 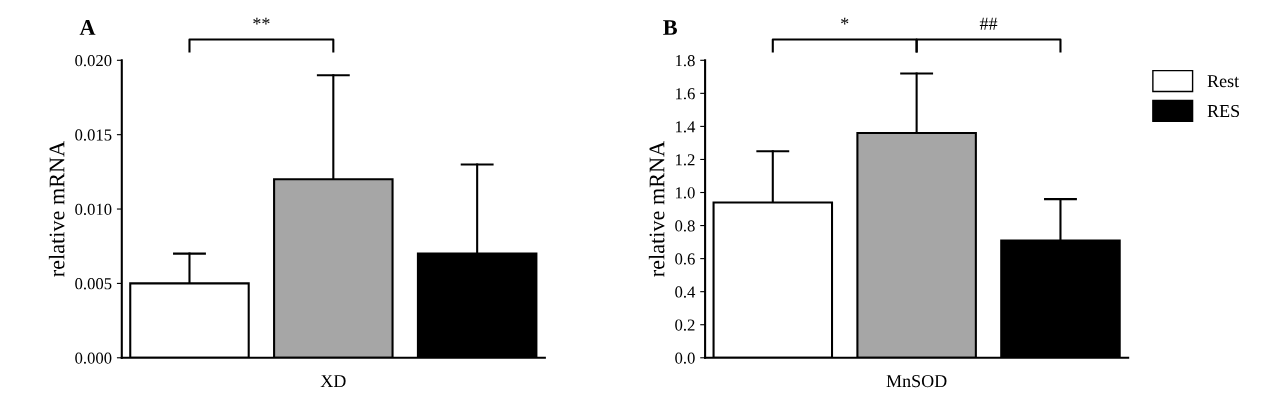 What do you see at coordinates (685, 292) in the screenshot?
I see `y-tick-label: 0.4` at bounding box center [685, 292].